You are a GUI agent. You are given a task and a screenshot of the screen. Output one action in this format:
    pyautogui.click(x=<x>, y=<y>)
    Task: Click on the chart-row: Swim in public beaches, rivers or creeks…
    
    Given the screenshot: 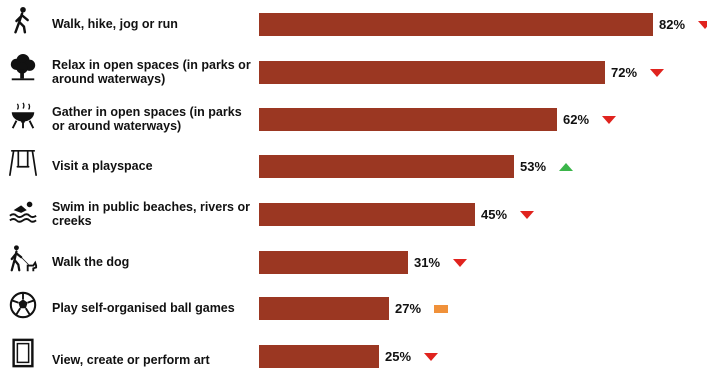 What is the action you would take?
    pyautogui.click(x=353, y=215)
    